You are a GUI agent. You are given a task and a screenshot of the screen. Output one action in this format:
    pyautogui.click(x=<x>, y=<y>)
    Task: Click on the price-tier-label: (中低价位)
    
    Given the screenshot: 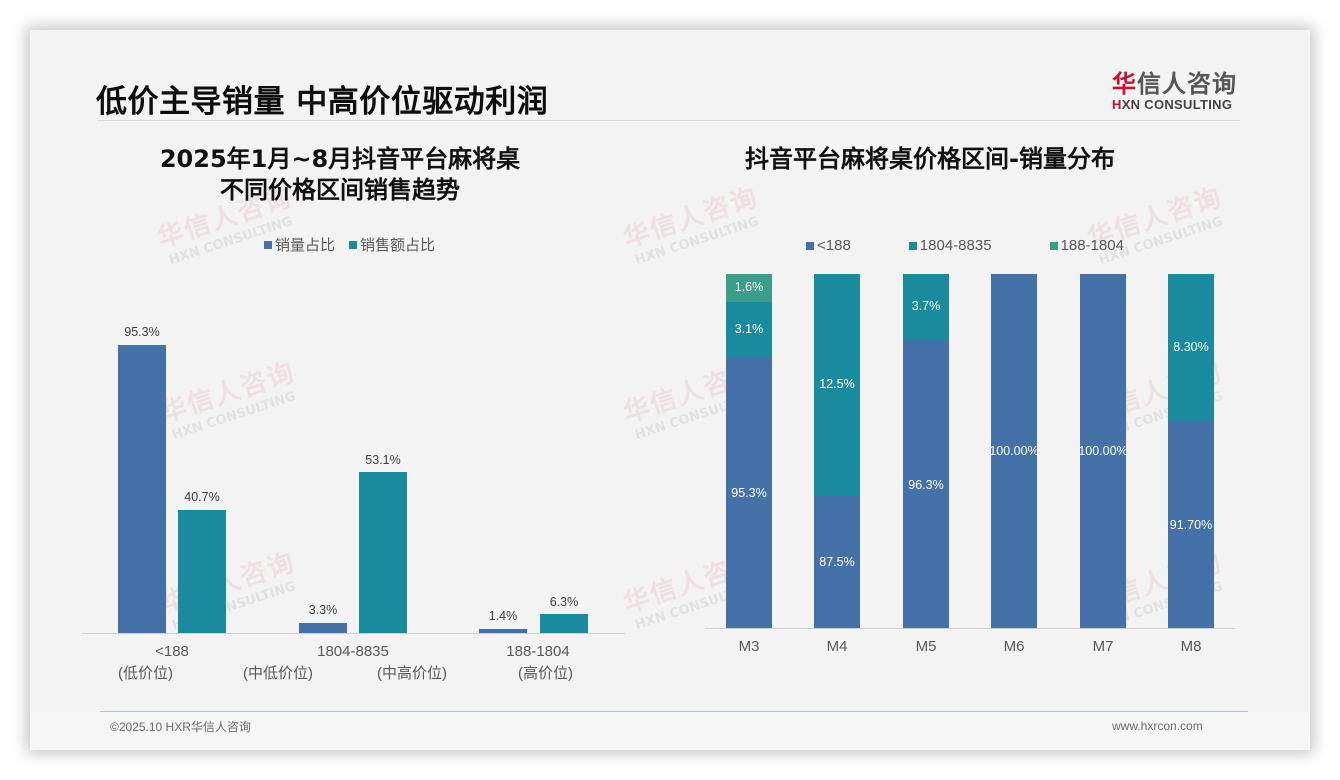 What is the action you would take?
    pyautogui.click(x=278, y=673)
    